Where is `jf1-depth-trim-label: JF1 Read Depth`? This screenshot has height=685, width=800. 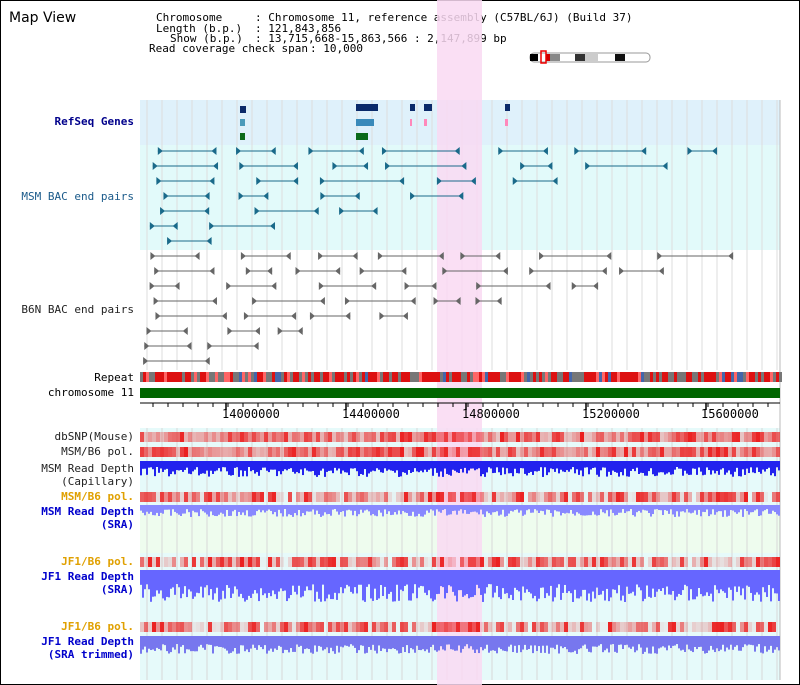 jf1-depth-trim-label: JF1 Read Depth is located at coordinates (87, 641).